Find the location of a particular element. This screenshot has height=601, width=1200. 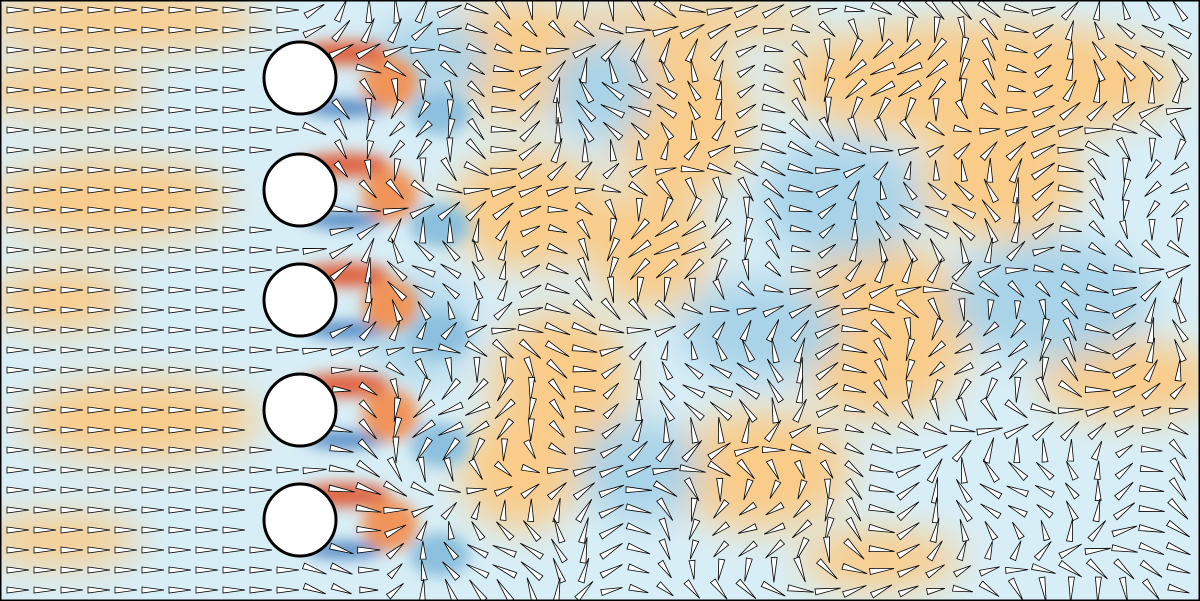

vortex-orange is located at coordinates (390, 415).